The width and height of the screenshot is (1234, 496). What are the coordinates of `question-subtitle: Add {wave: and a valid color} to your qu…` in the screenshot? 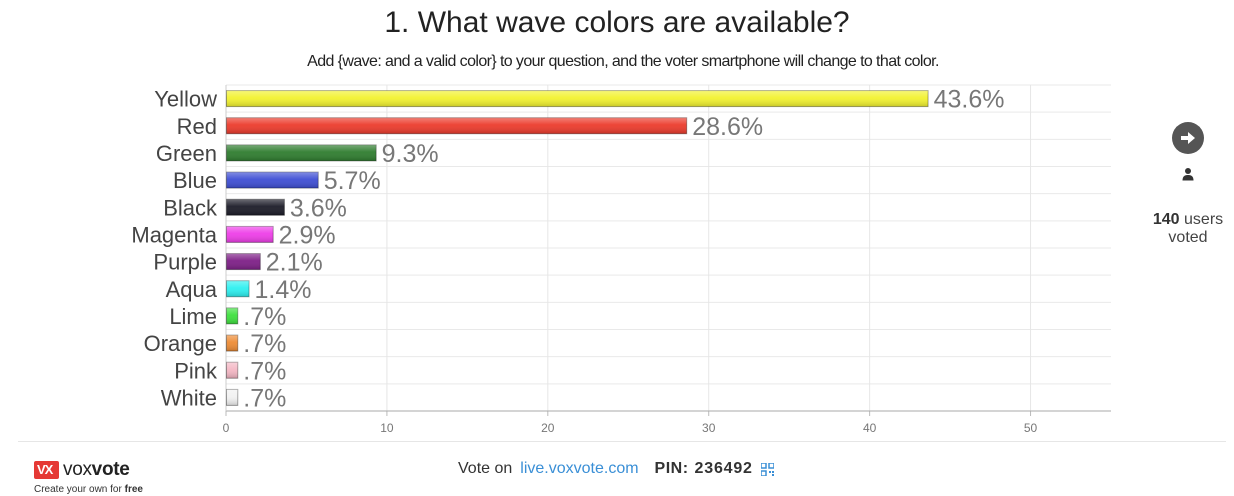 It's located at (623, 61).